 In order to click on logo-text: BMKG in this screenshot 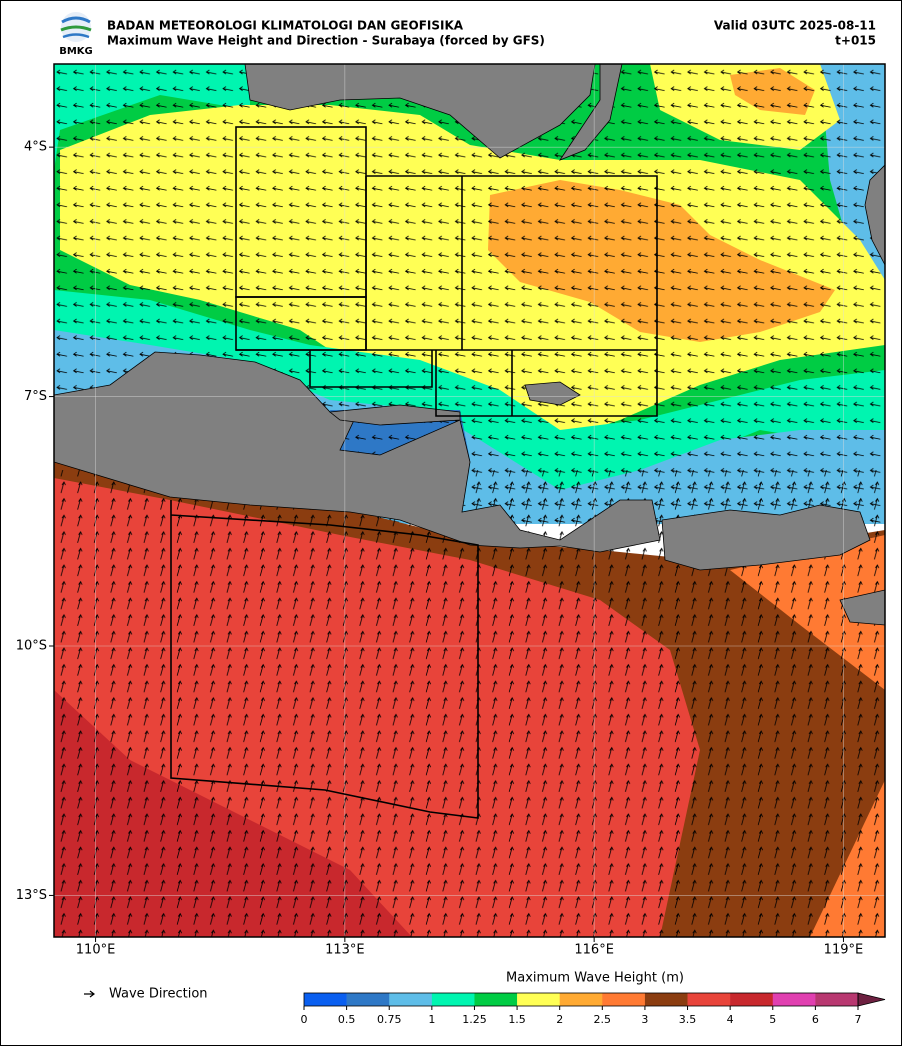, I will do `click(76, 51)`.